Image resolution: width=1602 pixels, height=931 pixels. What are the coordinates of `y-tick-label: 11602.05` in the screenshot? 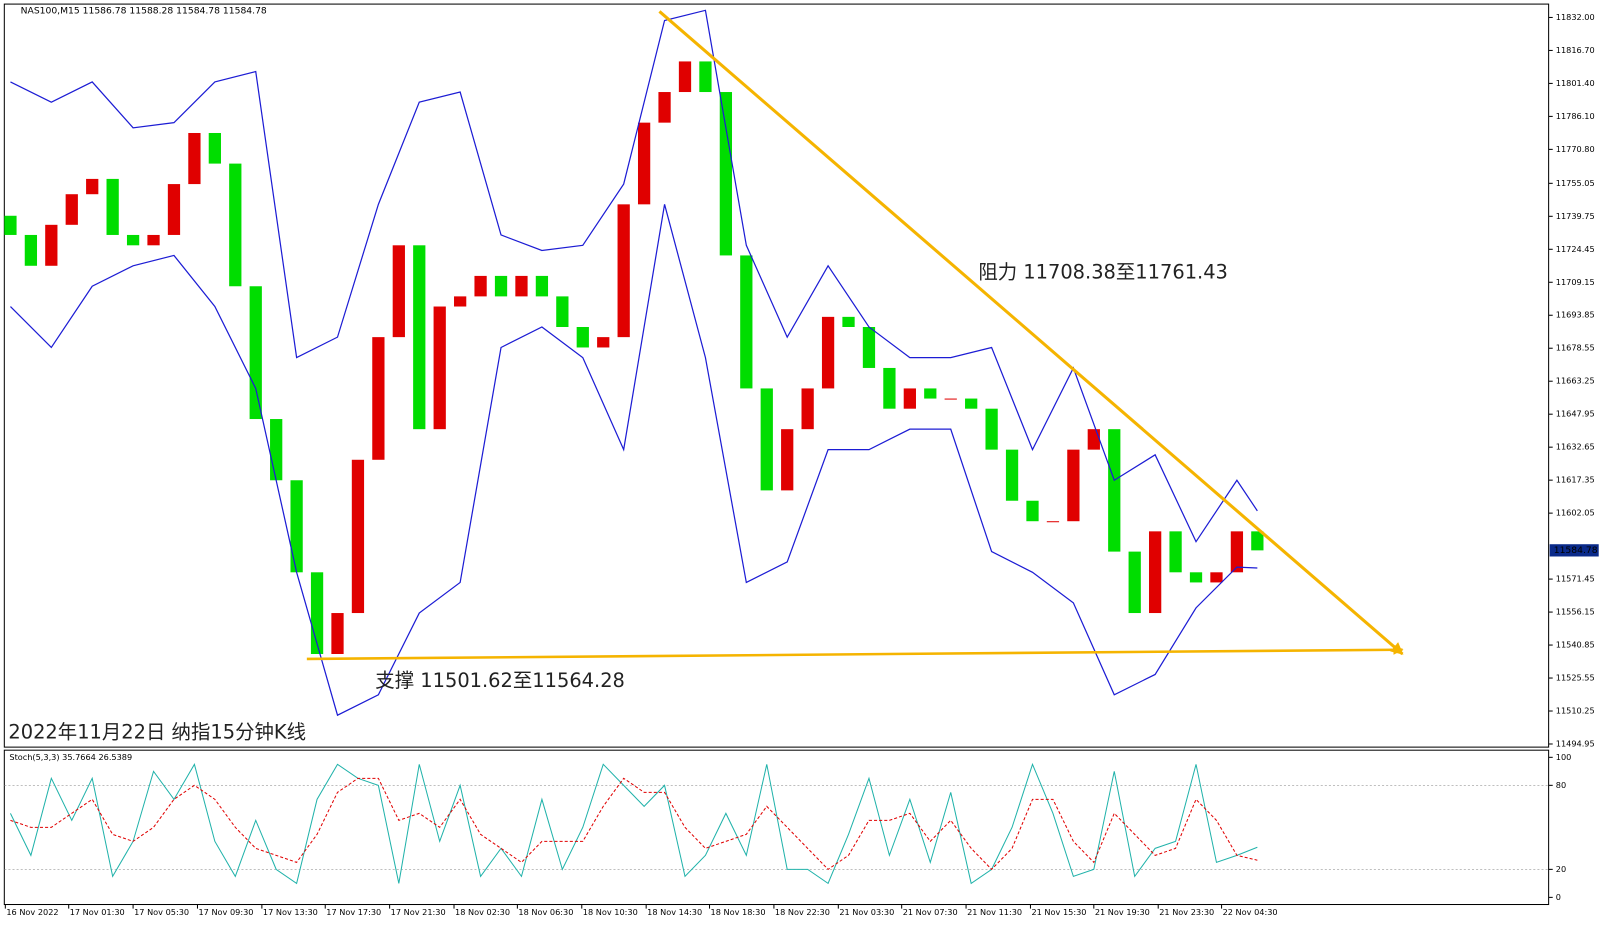 It's located at (1575, 513).